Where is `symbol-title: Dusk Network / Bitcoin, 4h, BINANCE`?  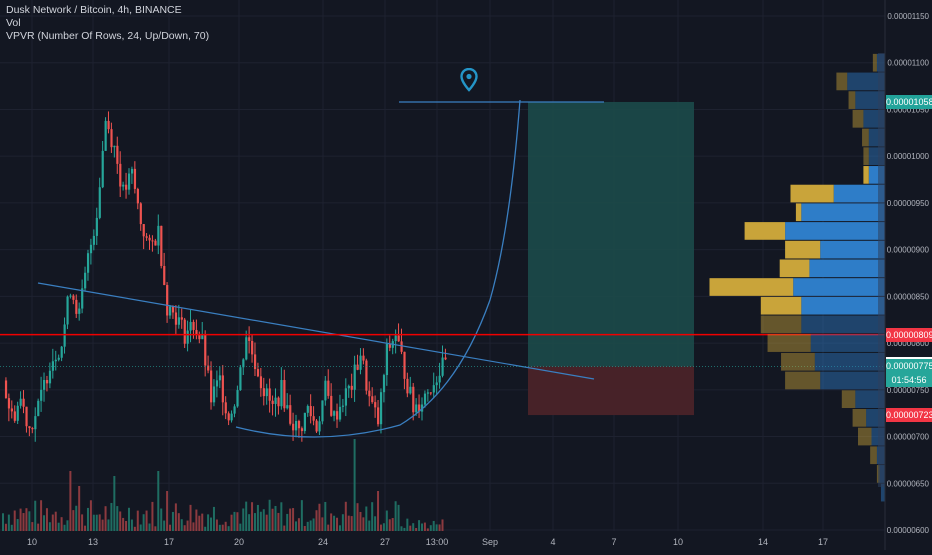 symbol-title: Dusk Network / Bitcoin, 4h, BINANCE is located at coordinates (94, 10).